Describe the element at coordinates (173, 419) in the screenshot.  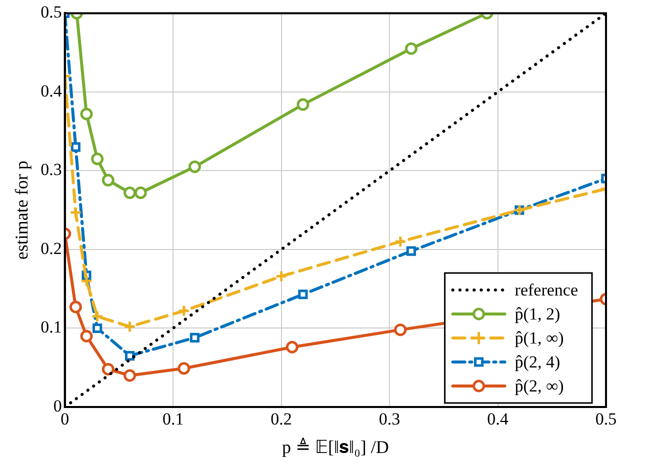
I see `x-tick-label: 0.1` at that location.